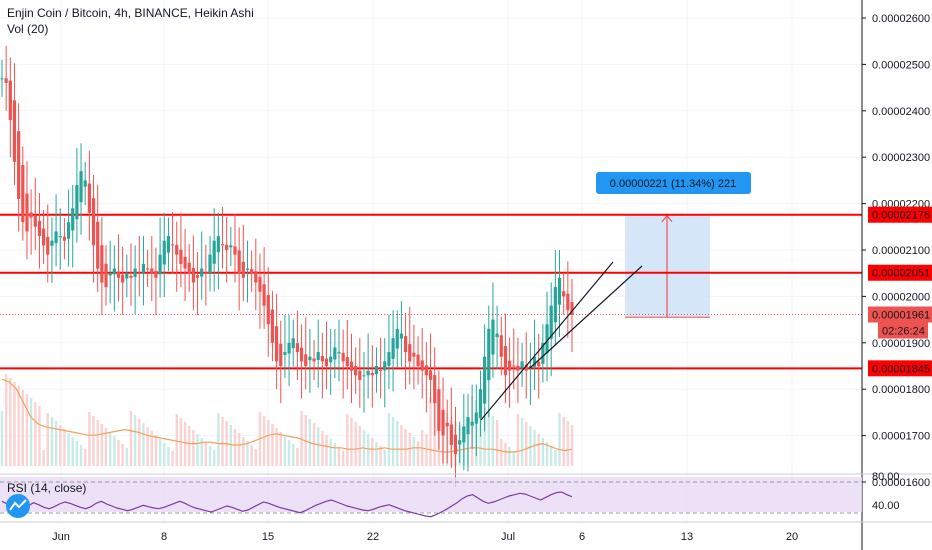 Image resolution: width=932 pixels, height=550 pixels. What do you see at coordinates (900, 214) in the screenshot?
I see `level-label-box` at bounding box center [900, 214].